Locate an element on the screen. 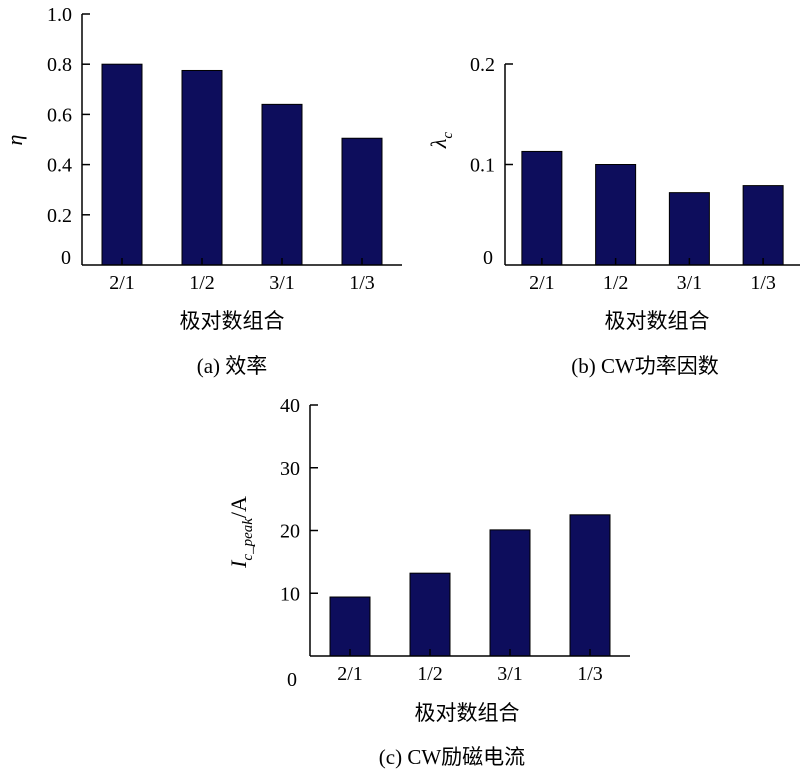 The width and height of the screenshot is (800, 777). y-tick-label: 20 is located at coordinates (290, 532).